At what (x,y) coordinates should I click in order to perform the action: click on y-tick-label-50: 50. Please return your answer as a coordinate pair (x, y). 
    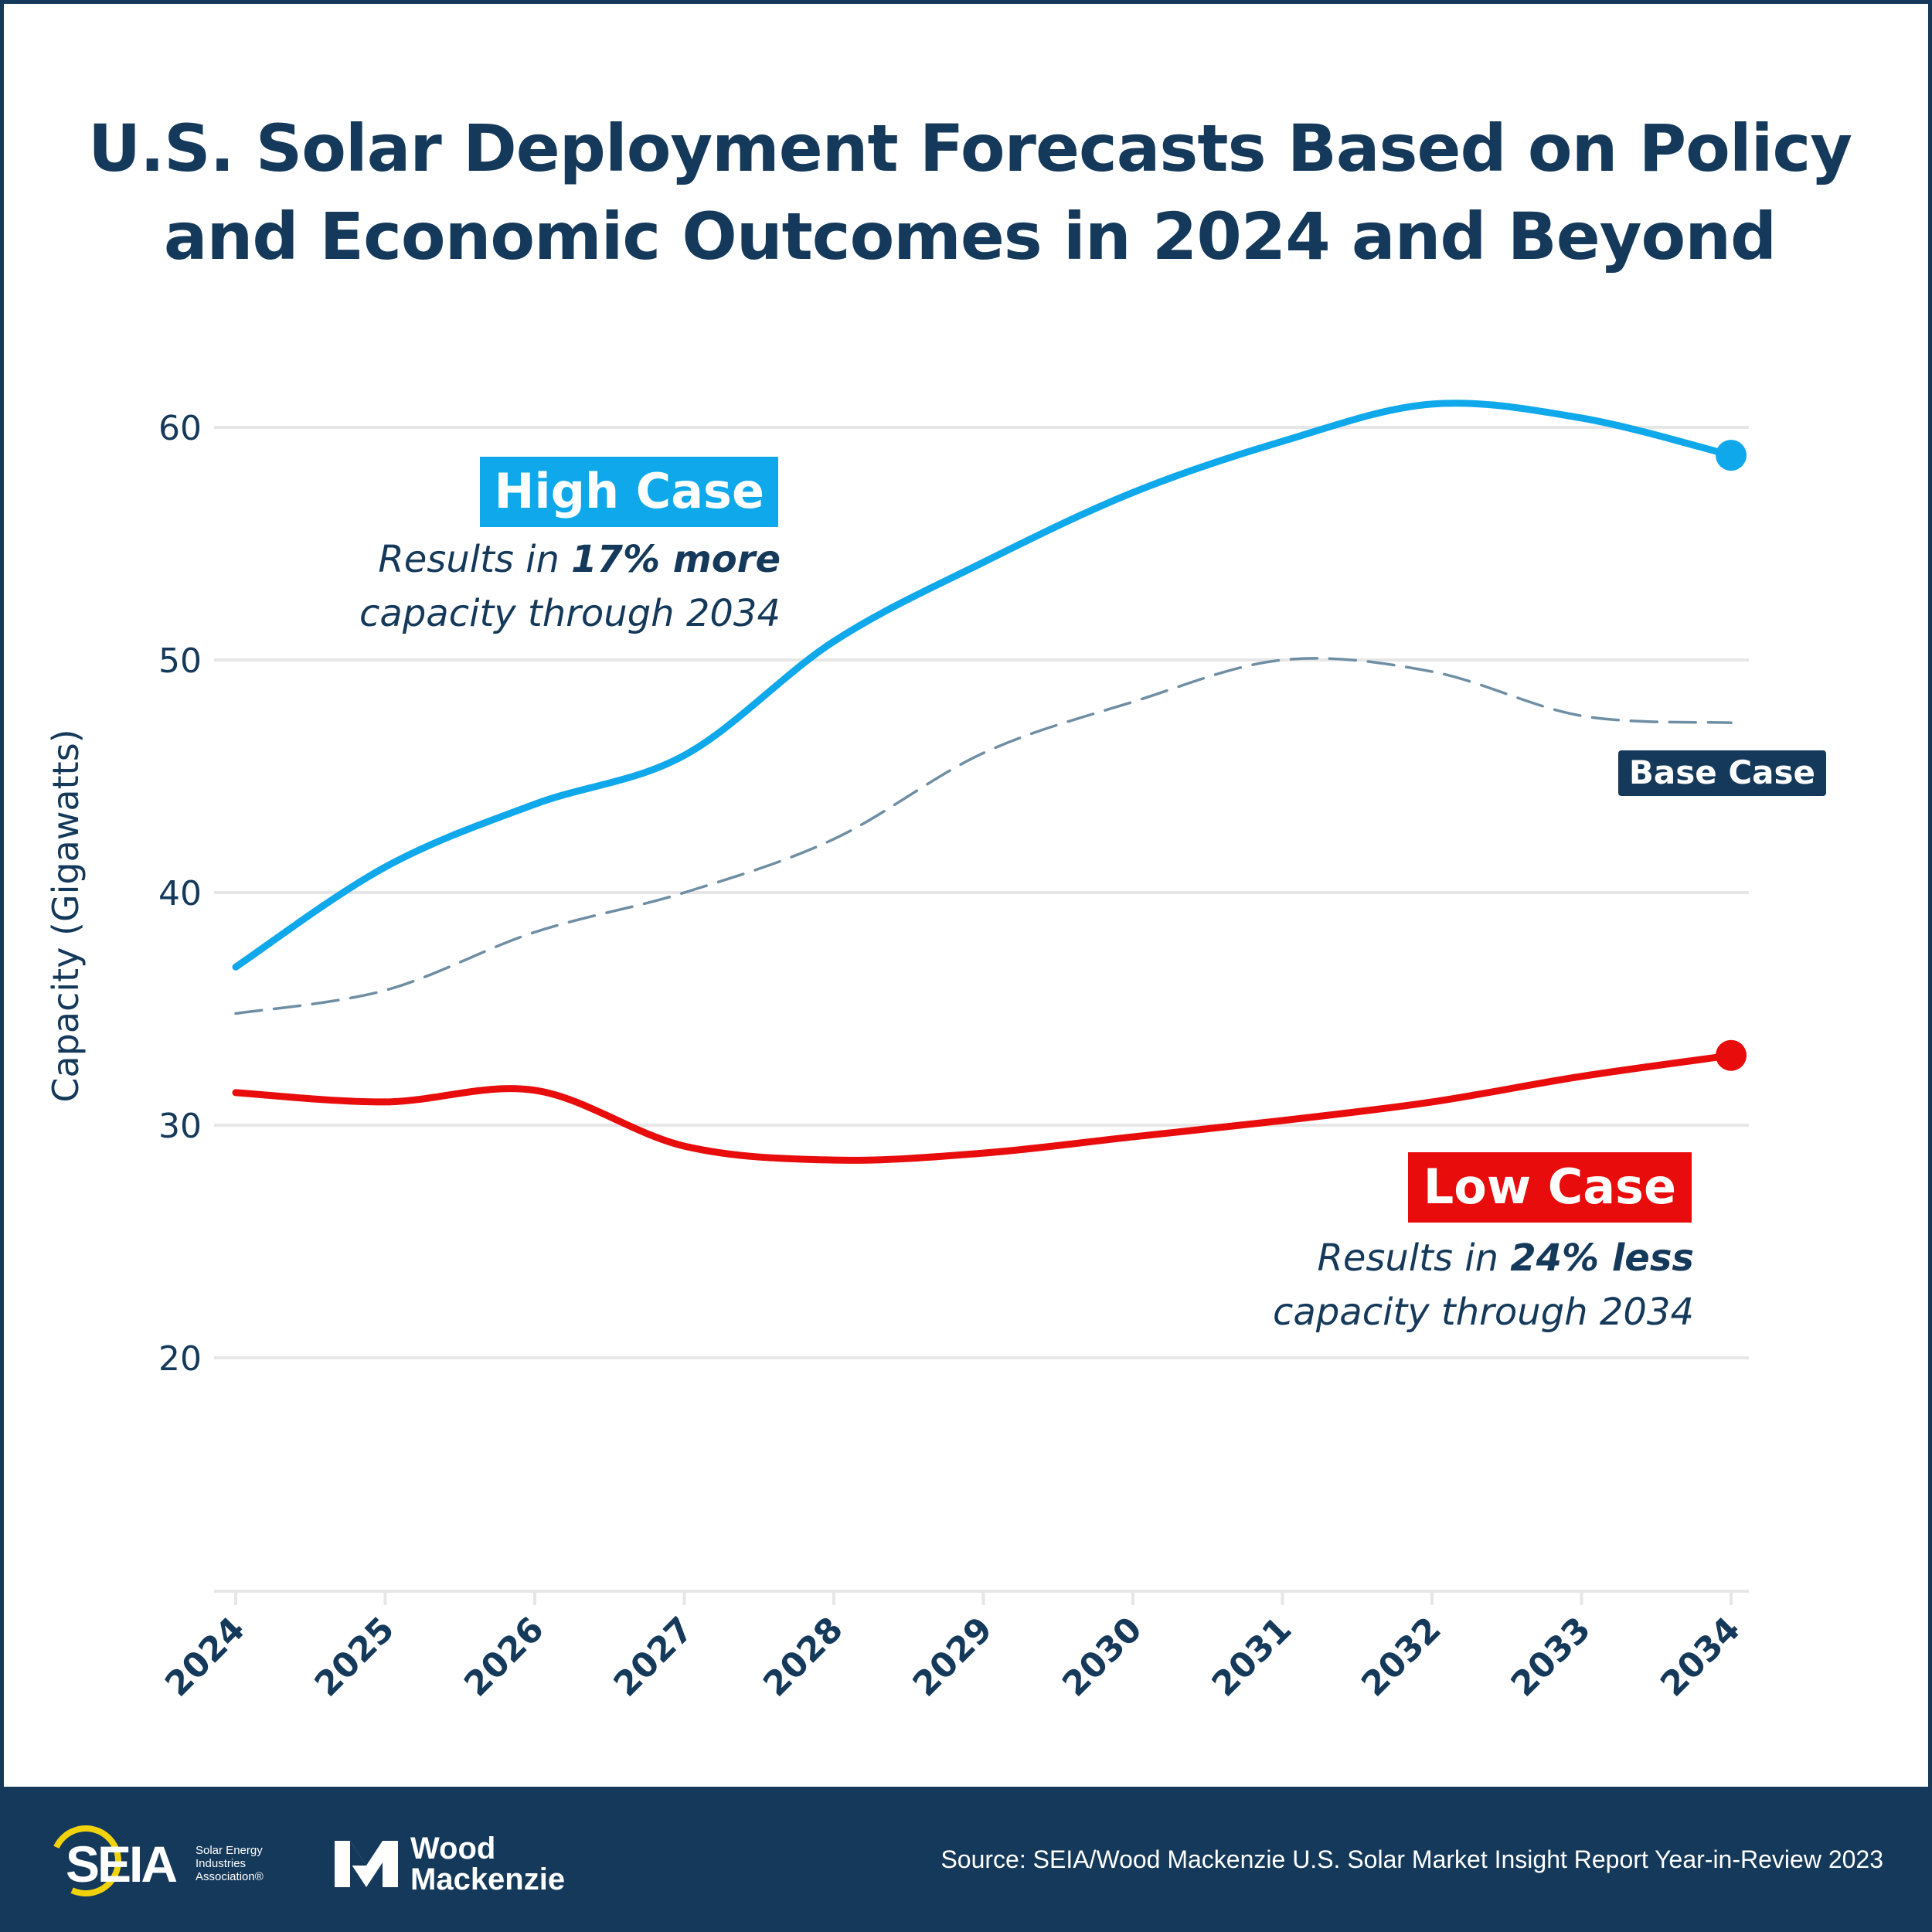
    Looking at the image, I should click on (180, 661).